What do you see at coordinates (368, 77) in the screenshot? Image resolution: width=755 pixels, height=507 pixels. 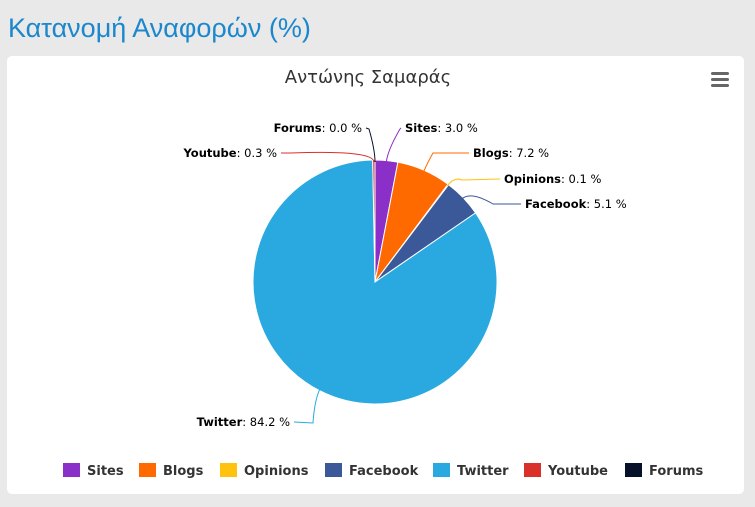 I see `chart-title: Αντώνης Σαμαράς` at bounding box center [368, 77].